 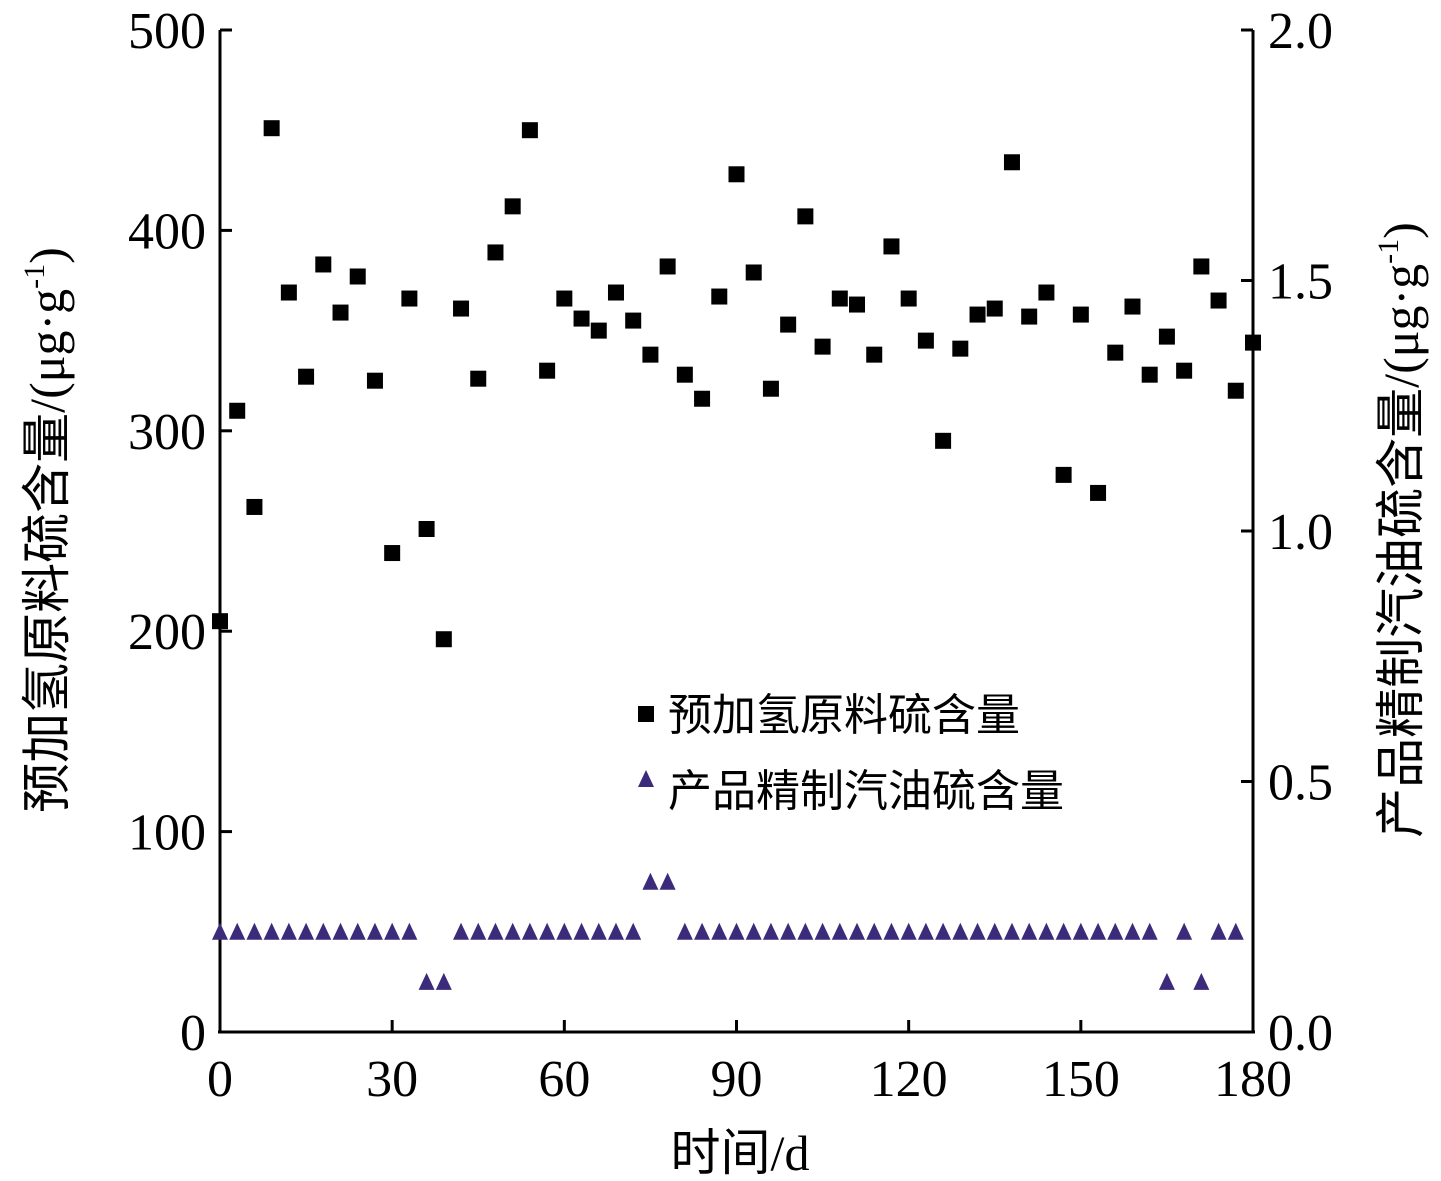 I want to click on y-axis-title-right-close: ), so click(x=1401, y=230).